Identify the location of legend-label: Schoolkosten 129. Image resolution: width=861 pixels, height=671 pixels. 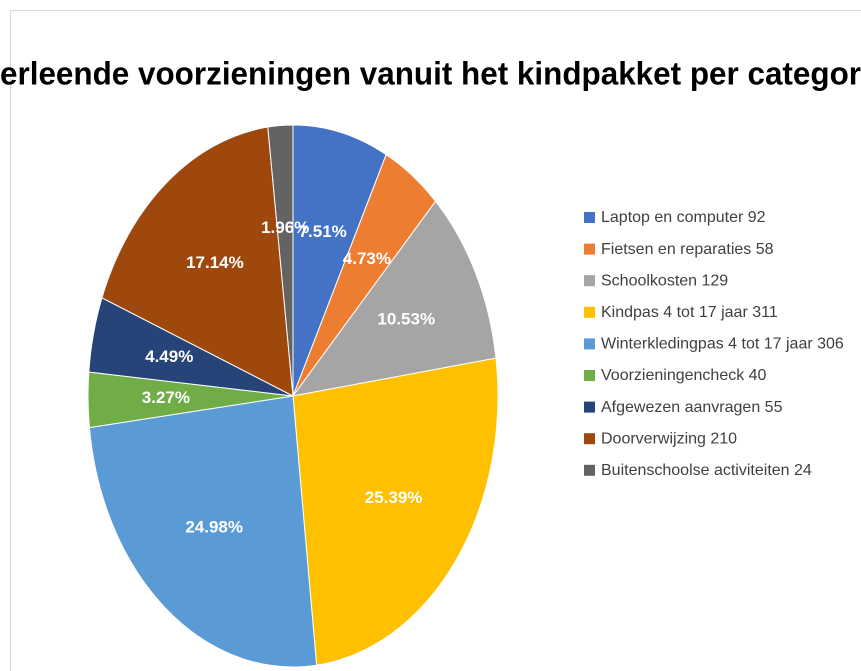
(664, 280).